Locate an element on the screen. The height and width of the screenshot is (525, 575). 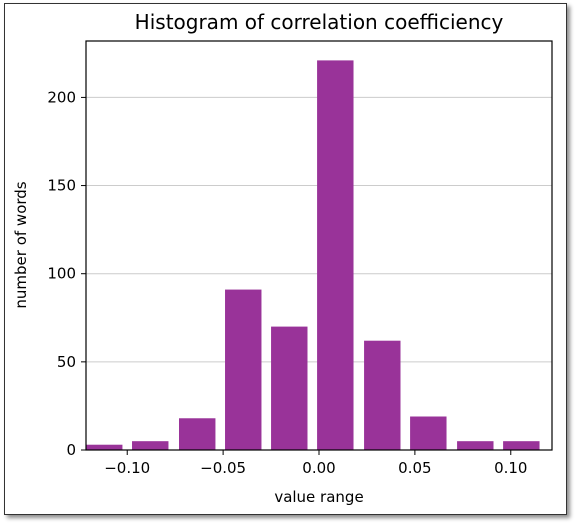
y-axis-ticks: 0 50 100 150 200 is located at coordinates (66, 273).